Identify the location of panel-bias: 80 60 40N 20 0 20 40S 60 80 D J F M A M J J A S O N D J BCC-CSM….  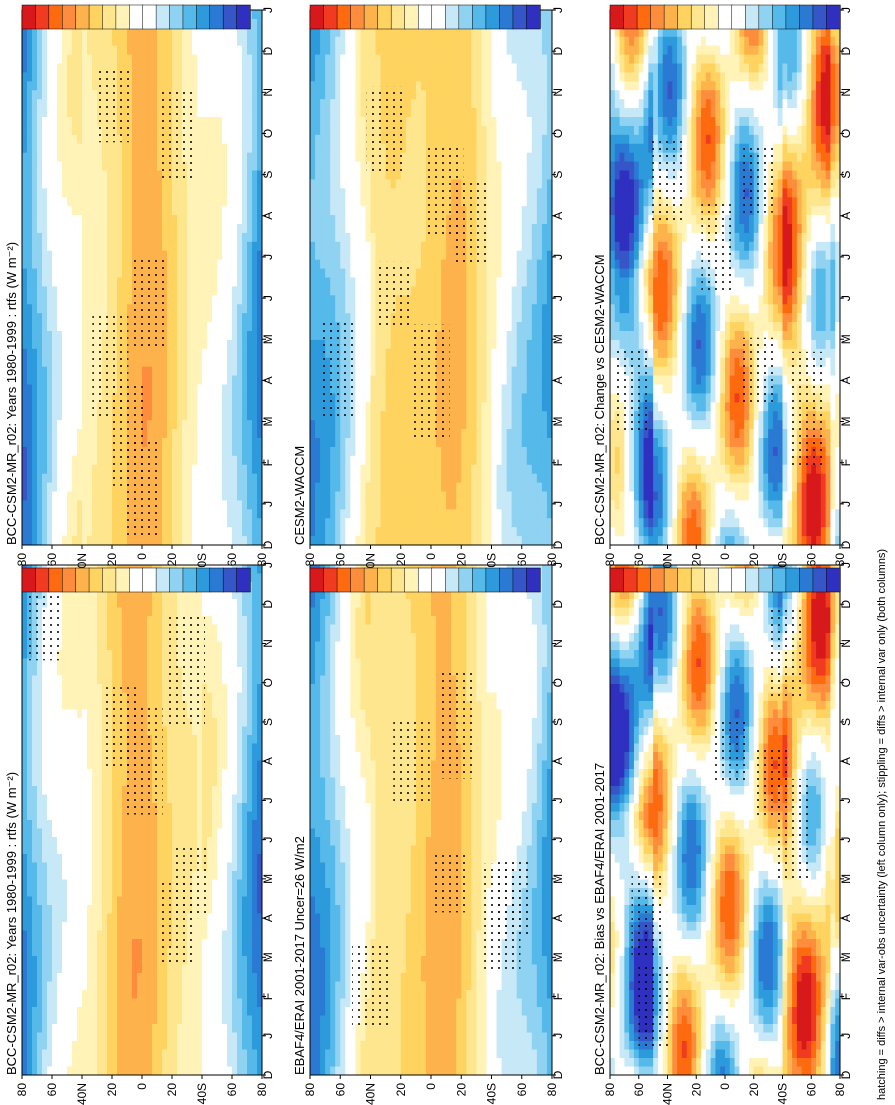
(722, 833).